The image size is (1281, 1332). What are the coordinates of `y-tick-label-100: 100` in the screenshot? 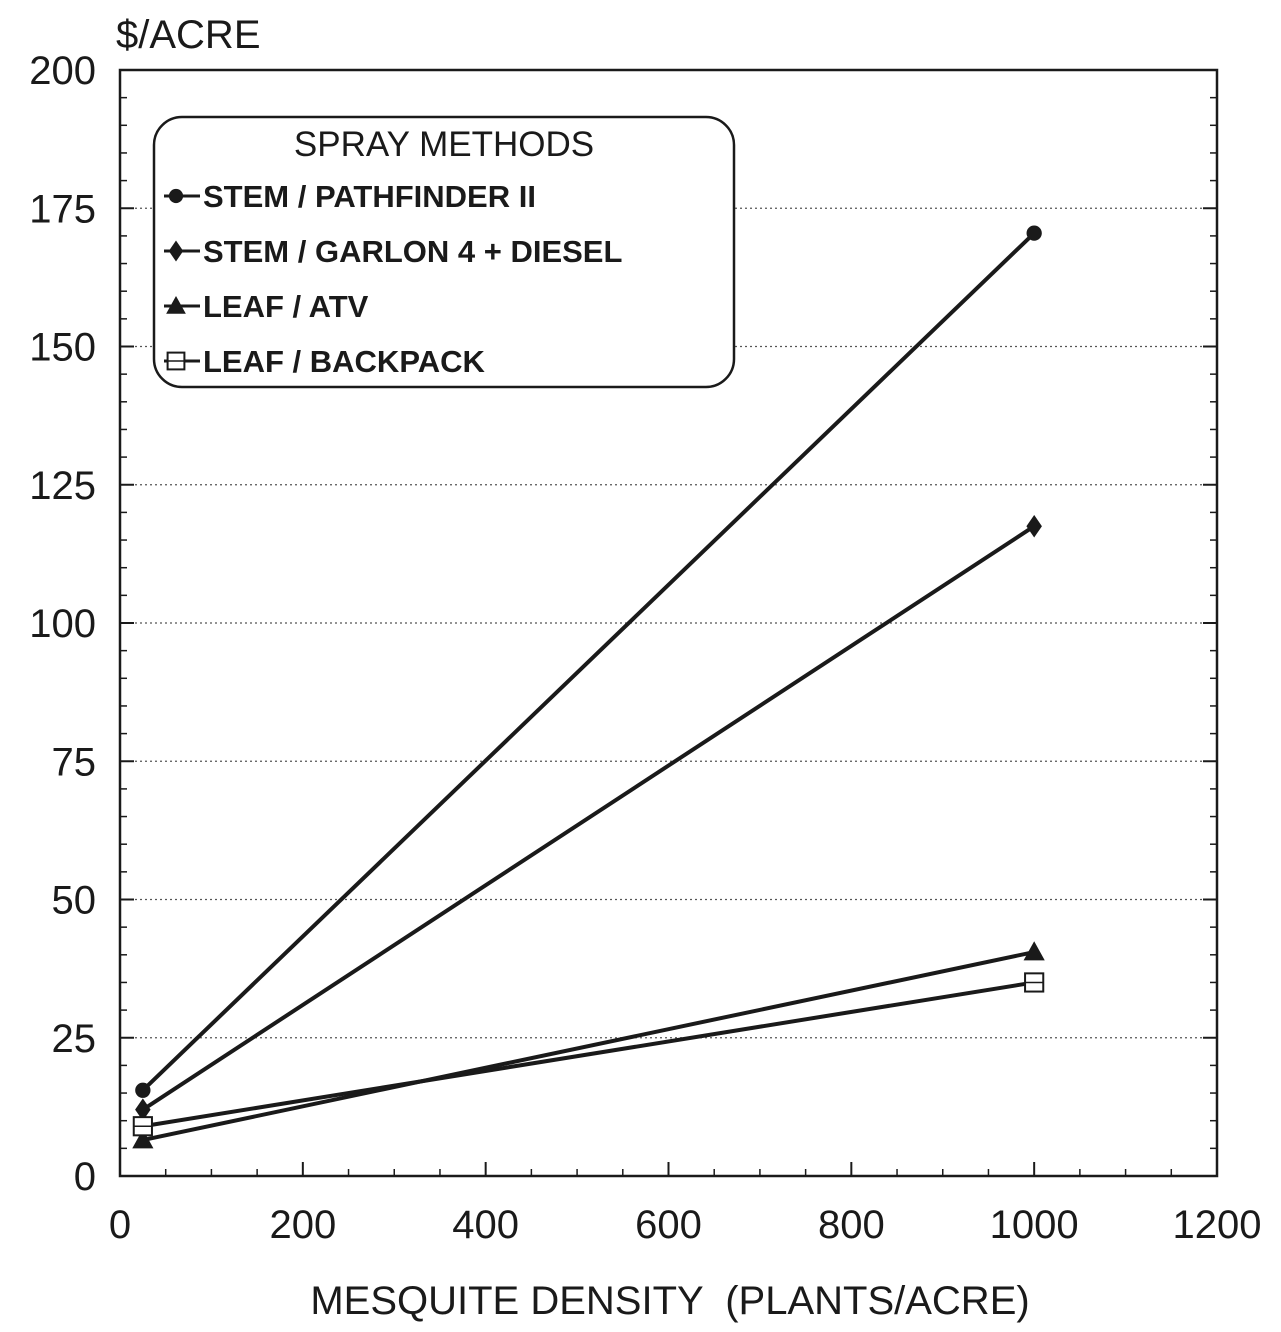 It's located at (62, 624).